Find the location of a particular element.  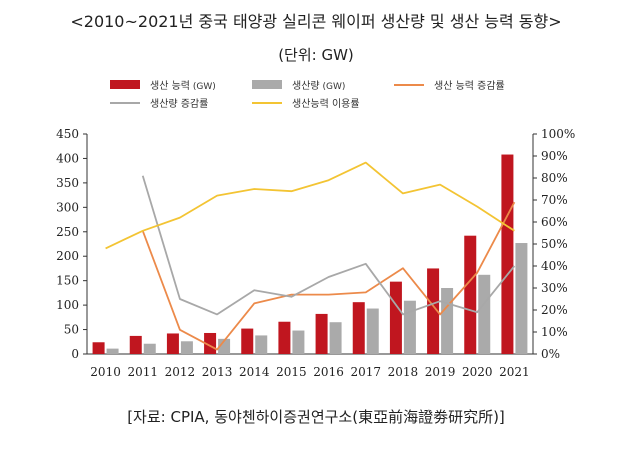

x-tick-label: 2014 is located at coordinates (254, 372).